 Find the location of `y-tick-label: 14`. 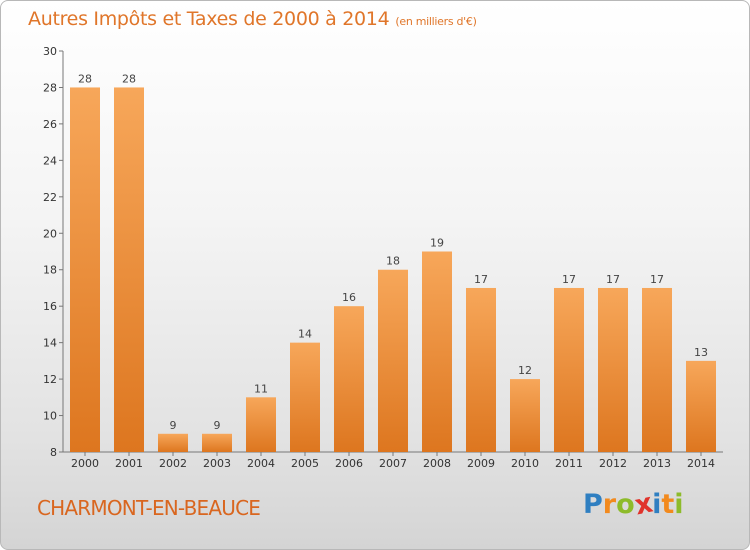

y-tick-label: 14 is located at coordinates (50, 343).